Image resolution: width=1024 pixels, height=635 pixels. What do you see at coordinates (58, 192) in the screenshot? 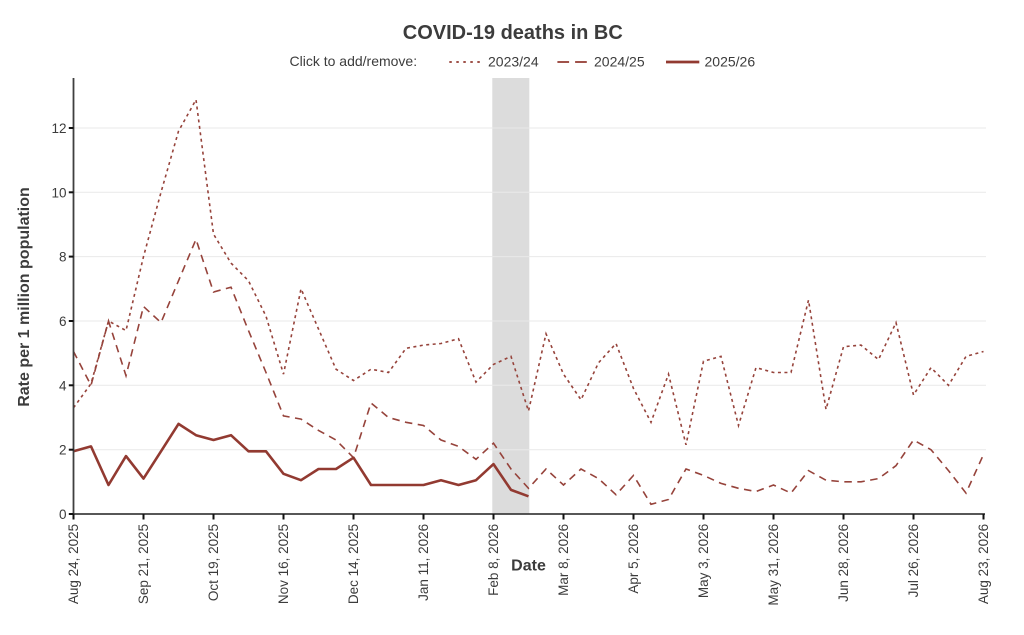
I see `svg-text: 10` at bounding box center [58, 192].